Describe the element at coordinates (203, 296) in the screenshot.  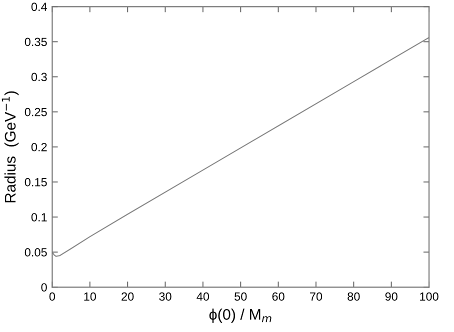
I see `x-tick-label: 40` at that location.